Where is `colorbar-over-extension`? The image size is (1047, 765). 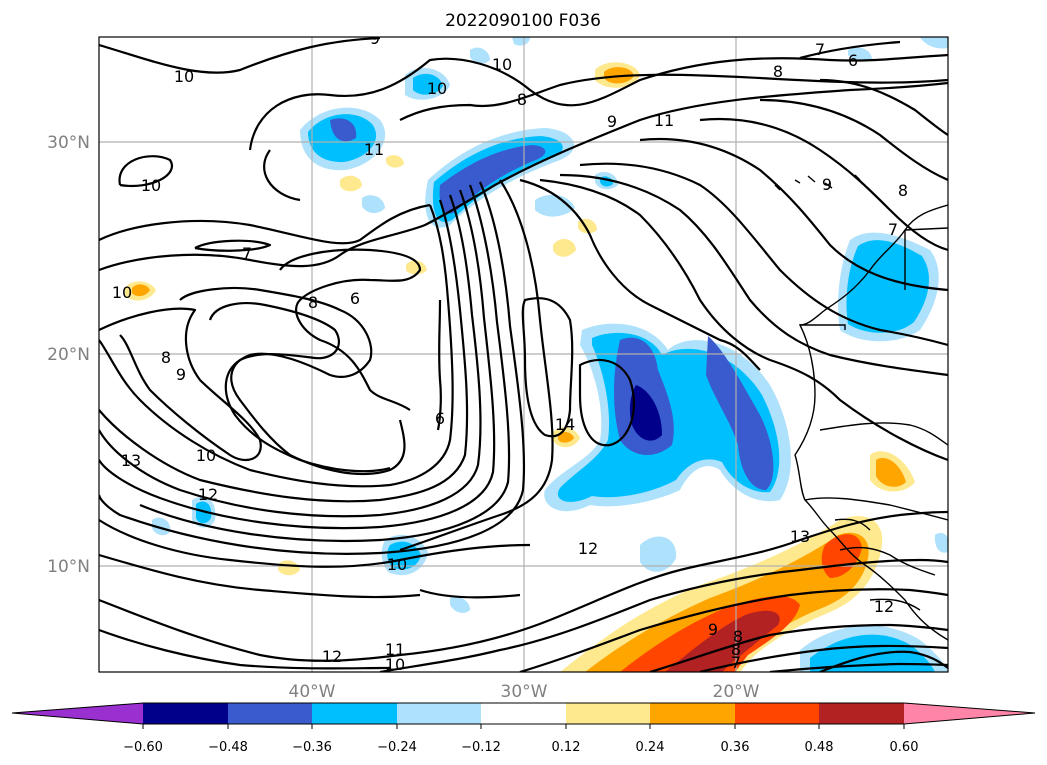 colorbar-over-extension is located at coordinates (969, 713).